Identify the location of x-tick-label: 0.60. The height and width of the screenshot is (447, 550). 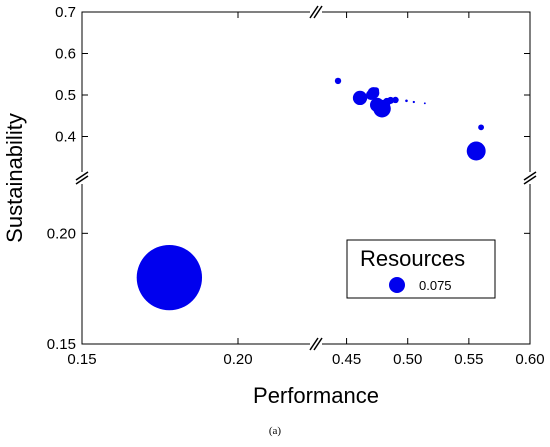
(529, 359).